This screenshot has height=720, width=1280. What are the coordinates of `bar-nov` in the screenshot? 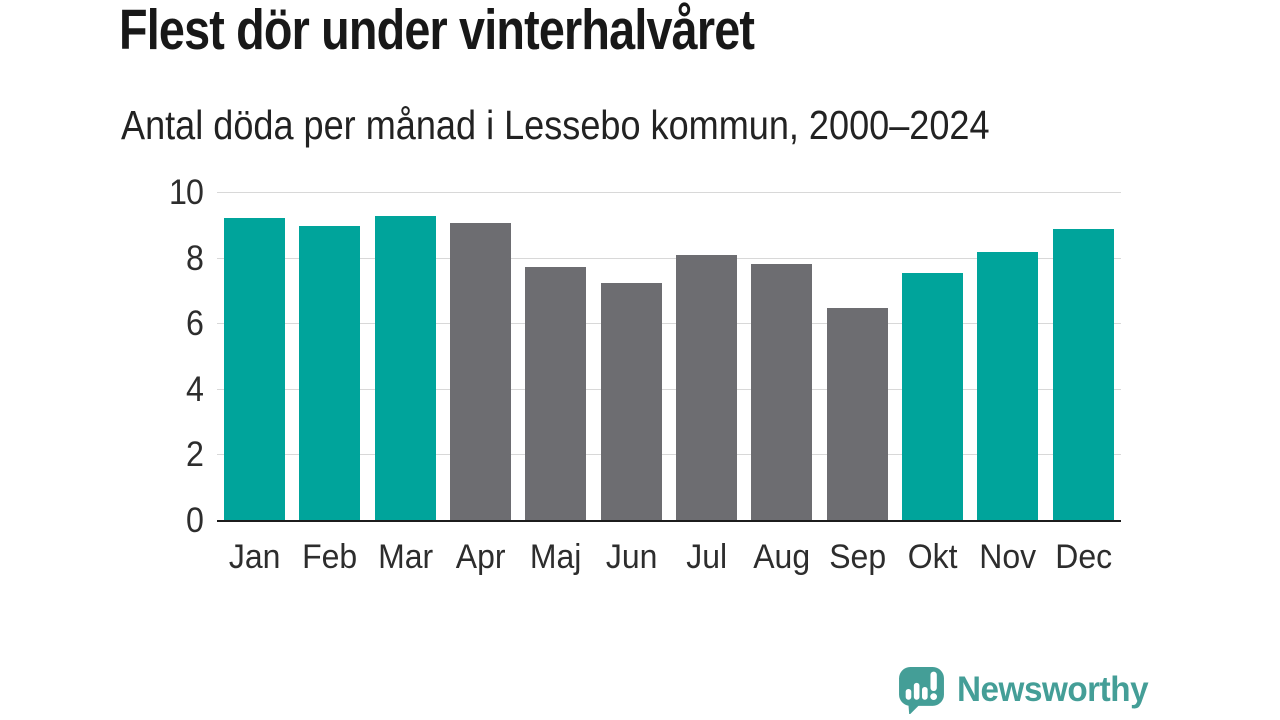 It's located at (1008, 386).